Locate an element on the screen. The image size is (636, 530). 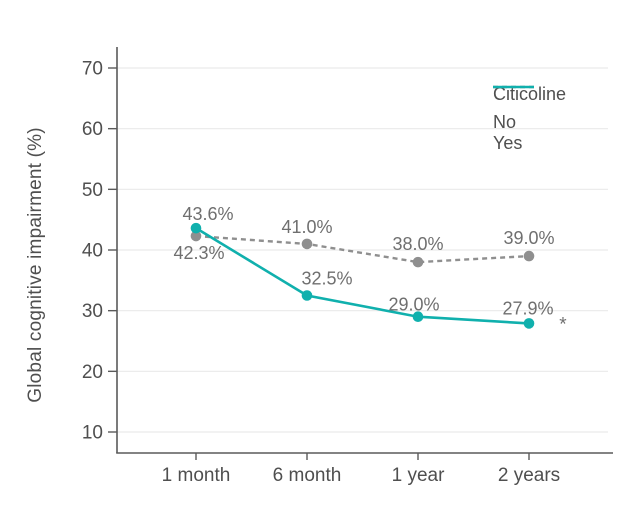
x-tick-label: 1 month is located at coordinates (196, 475).